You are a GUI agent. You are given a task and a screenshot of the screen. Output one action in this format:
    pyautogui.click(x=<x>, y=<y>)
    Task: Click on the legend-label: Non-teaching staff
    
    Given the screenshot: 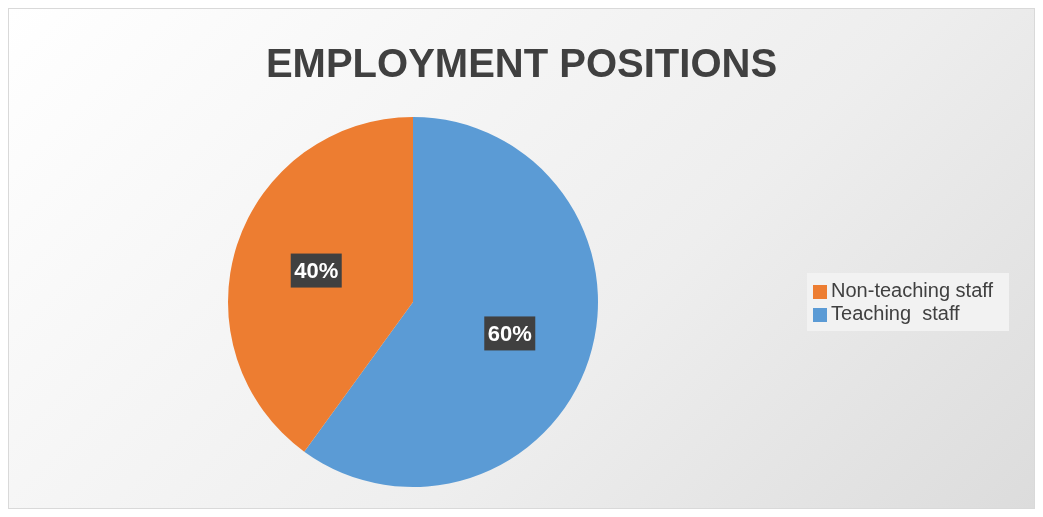 What is the action you would take?
    pyautogui.click(x=912, y=290)
    